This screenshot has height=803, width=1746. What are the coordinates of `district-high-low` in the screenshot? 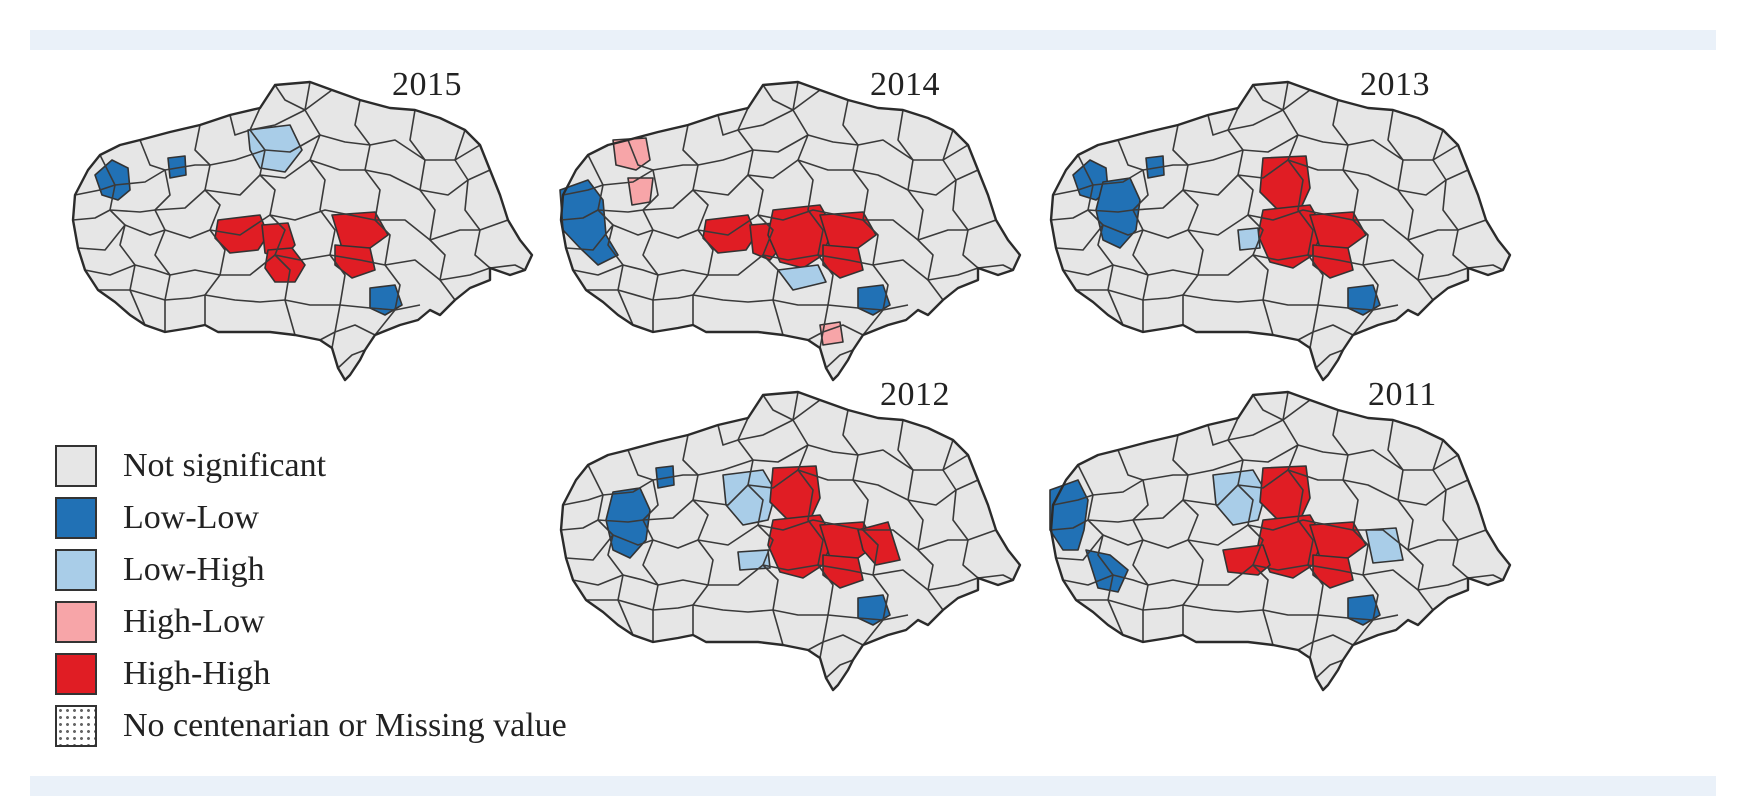 It's located at (631, 154).